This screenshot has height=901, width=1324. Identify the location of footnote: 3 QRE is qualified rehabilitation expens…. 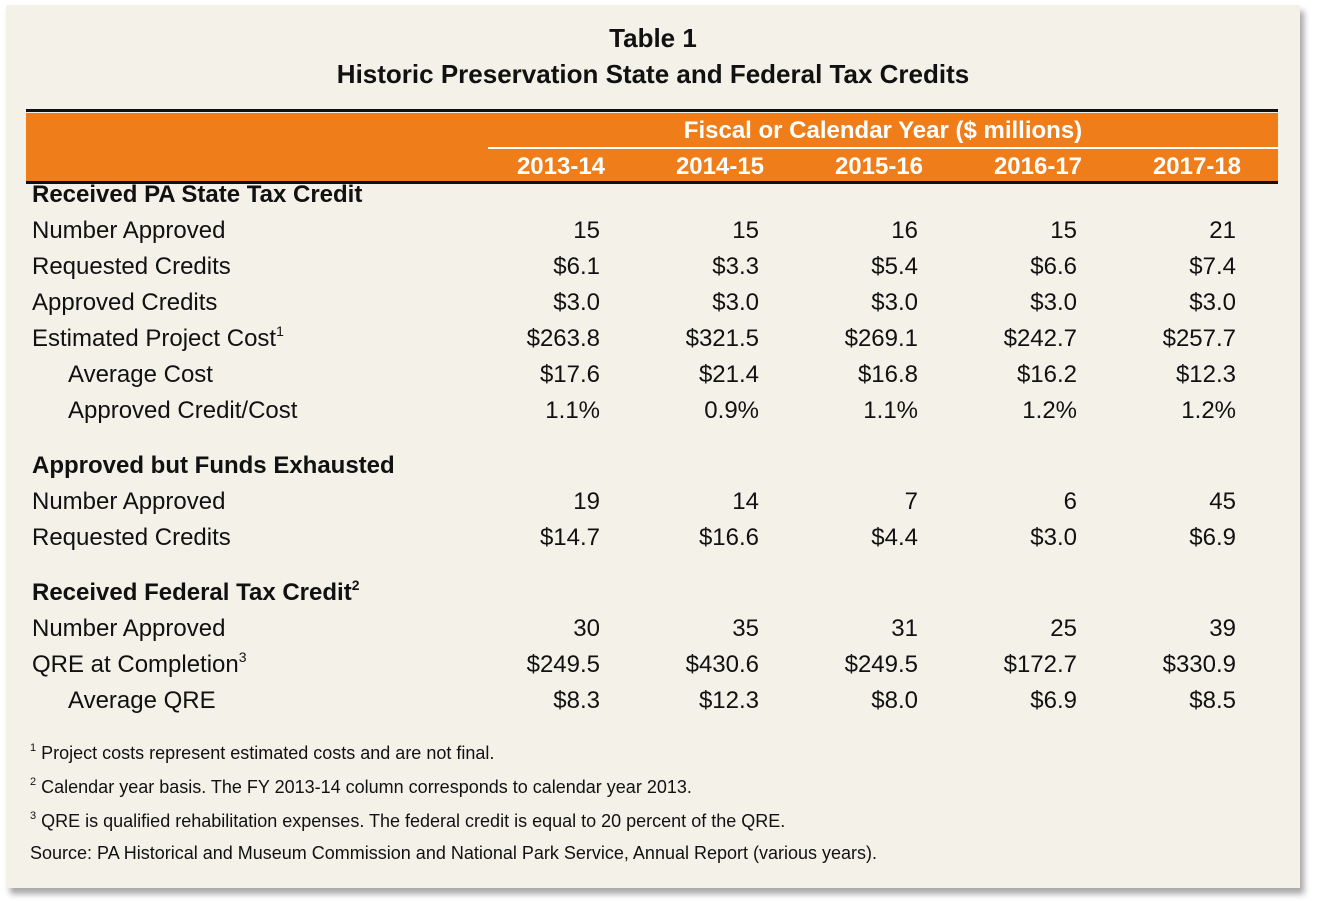
(408, 821).